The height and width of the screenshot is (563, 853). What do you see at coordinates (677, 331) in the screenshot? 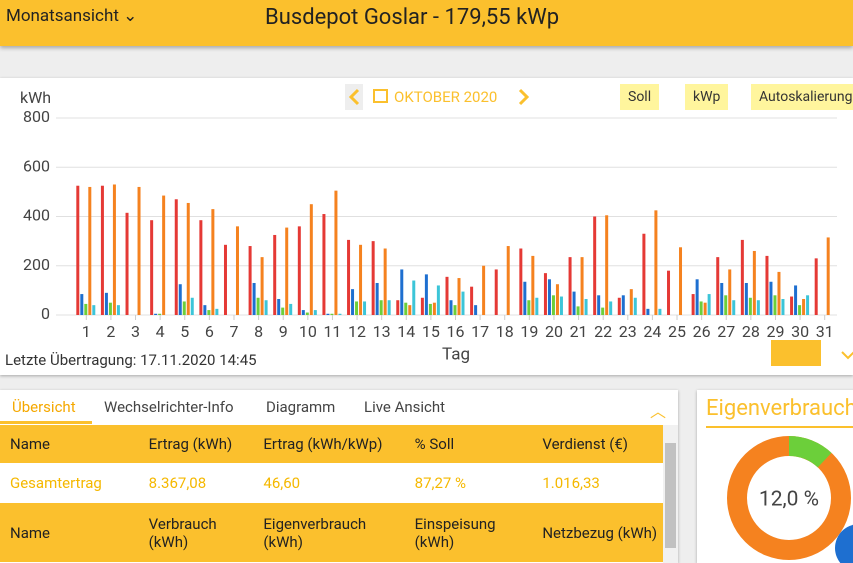
I see `x-tick-label: 25` at bounding box center [677, 331].